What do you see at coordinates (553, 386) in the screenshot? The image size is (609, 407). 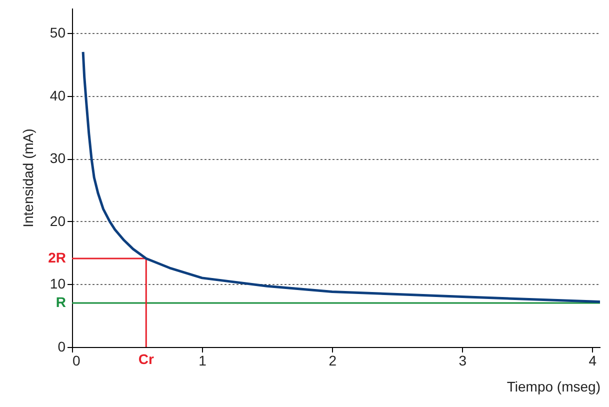 I see `x-axis-title: Tiempo (mseg)` at bounding box center [553, 386].